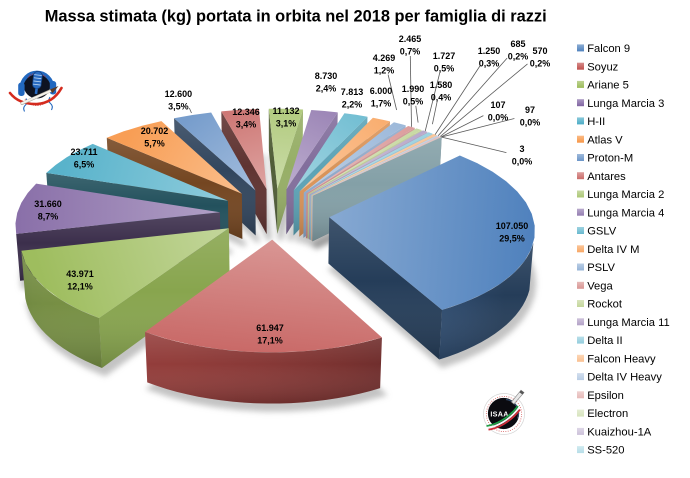 The width and height of the screenshot is (690, 478). Describe the element at coordinates (605, 140) in the screenshot. I see `svg-text: Atlas V` at that location.